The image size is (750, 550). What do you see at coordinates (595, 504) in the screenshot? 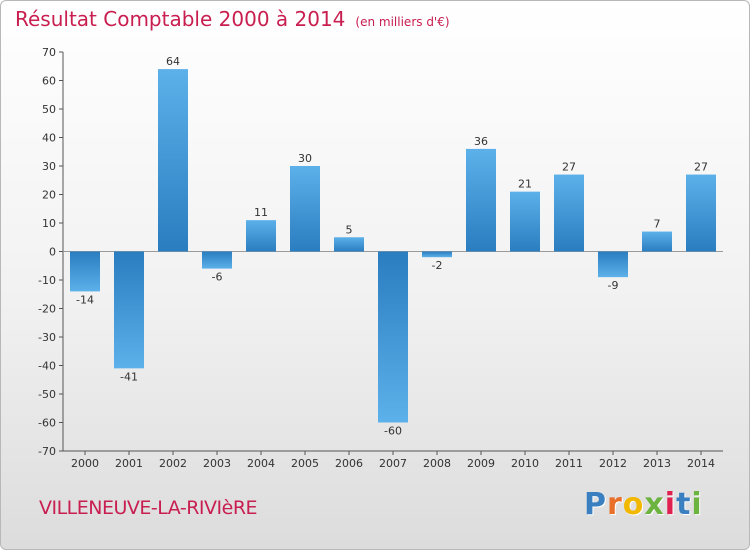
I see `logo-letter: P` at bounding box center [595, 504].